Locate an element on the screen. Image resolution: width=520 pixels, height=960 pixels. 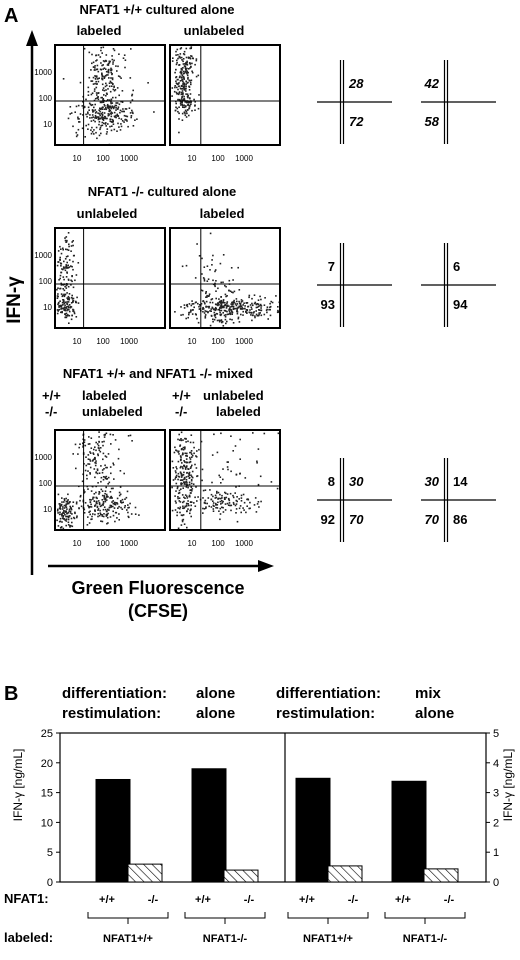
panel-a-x-axis-label-1: Green Fluorescence is located at coordinates (157, 588).